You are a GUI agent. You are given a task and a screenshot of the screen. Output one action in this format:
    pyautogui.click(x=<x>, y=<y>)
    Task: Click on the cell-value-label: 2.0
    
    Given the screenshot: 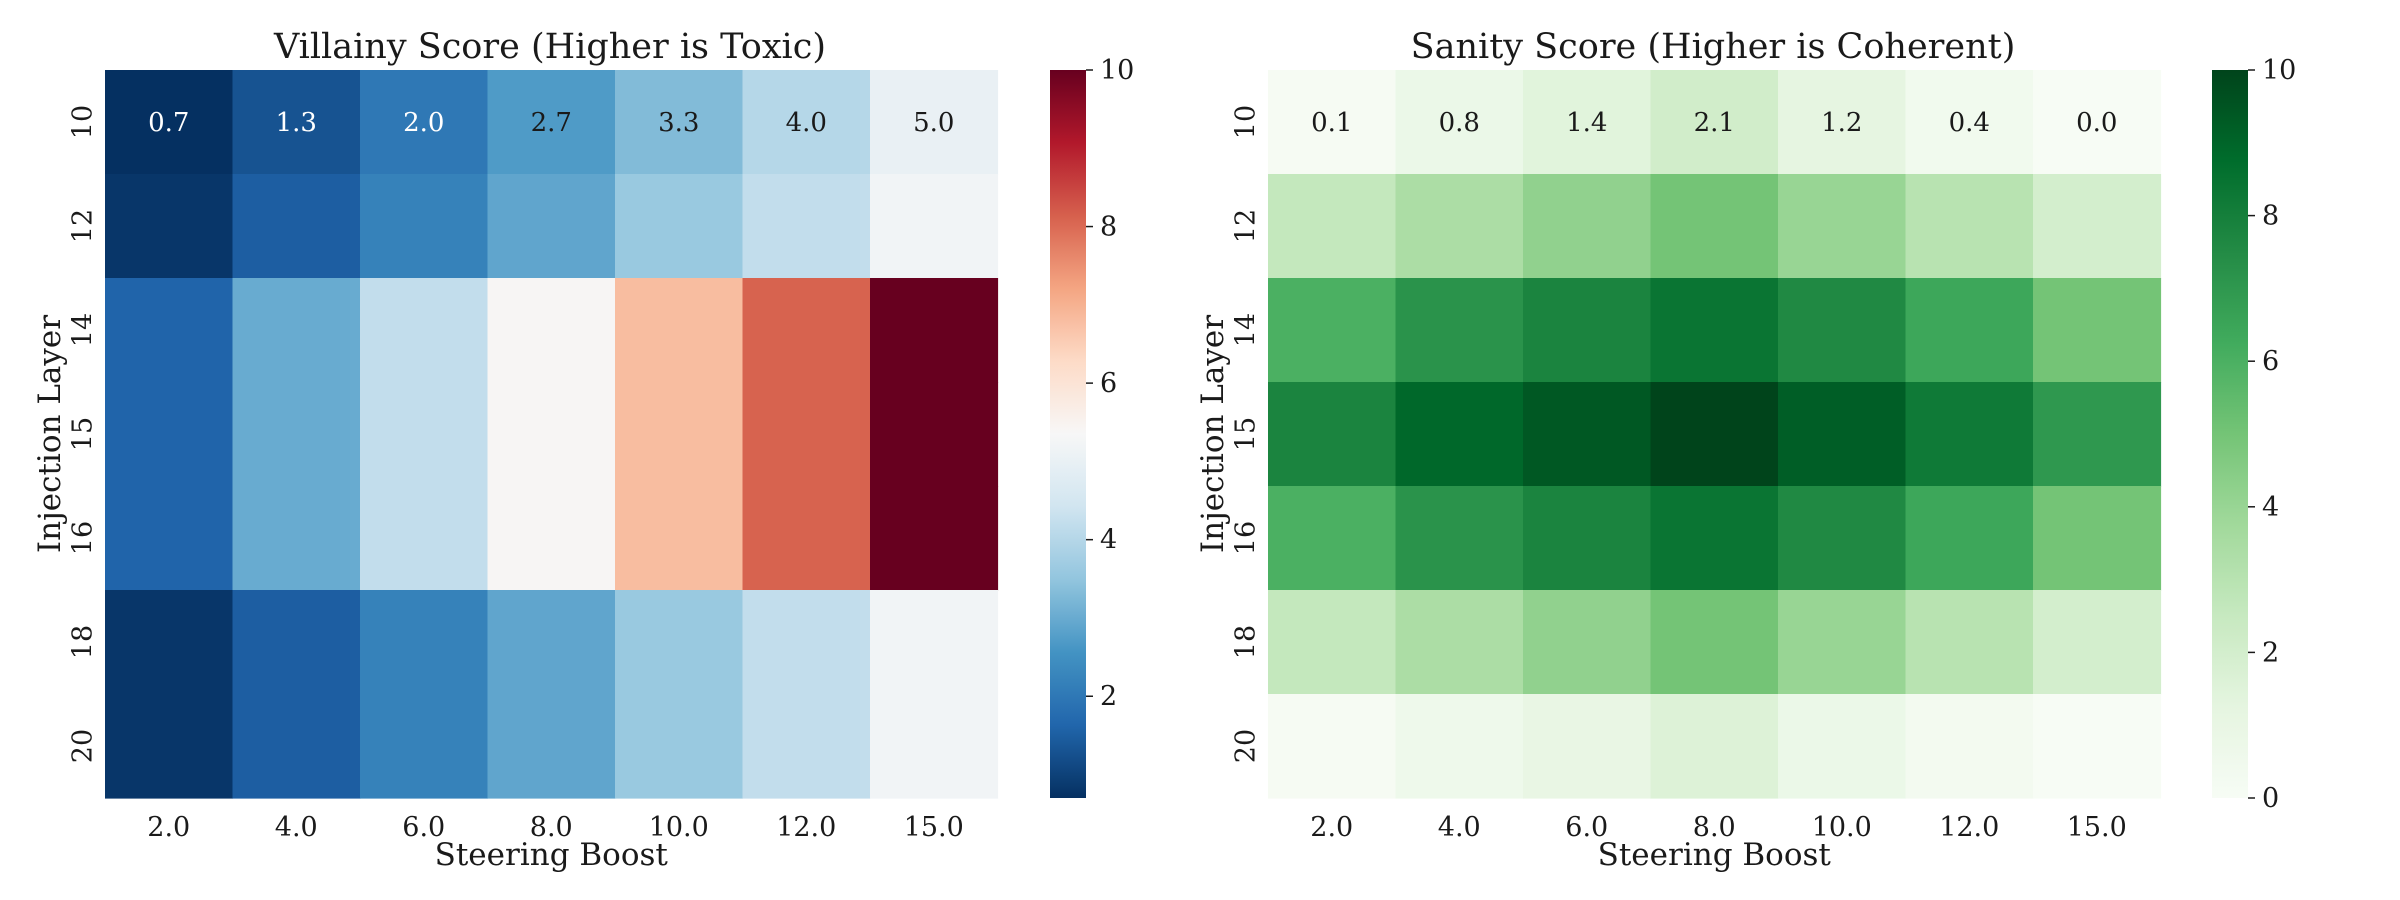 What is the action you would take?
    pyautogui.click(x=423, y=123)
    